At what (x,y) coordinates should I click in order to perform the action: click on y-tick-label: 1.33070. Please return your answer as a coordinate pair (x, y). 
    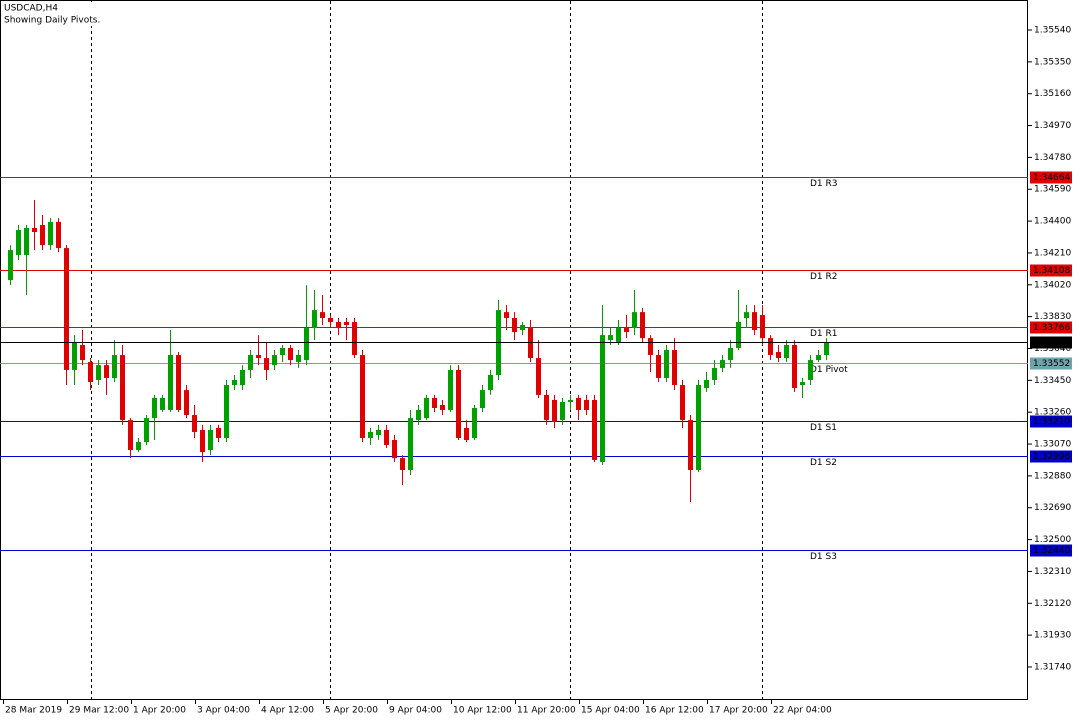
    Looking at the image, I should click on (1052, 445).